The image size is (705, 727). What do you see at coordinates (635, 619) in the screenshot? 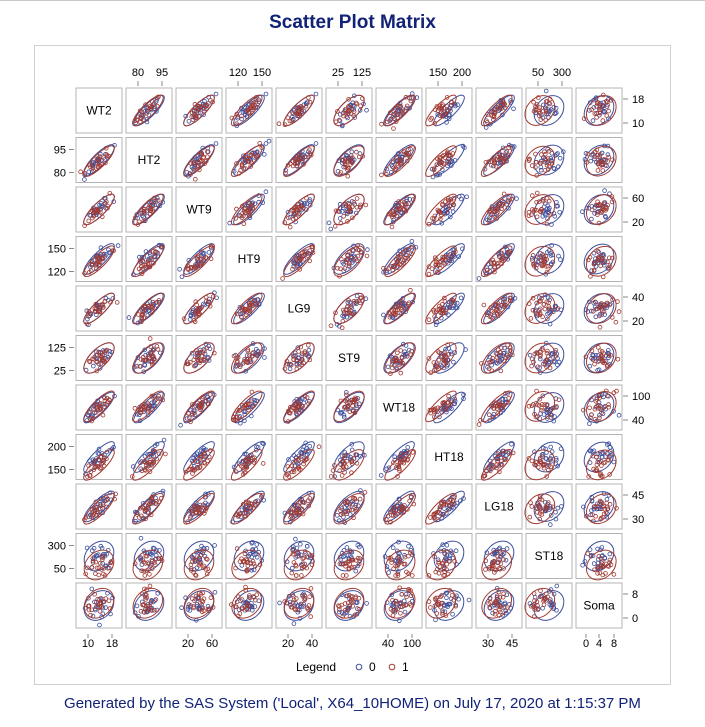
I see `right-tick-label: 0` at bounding box center [635, 619].